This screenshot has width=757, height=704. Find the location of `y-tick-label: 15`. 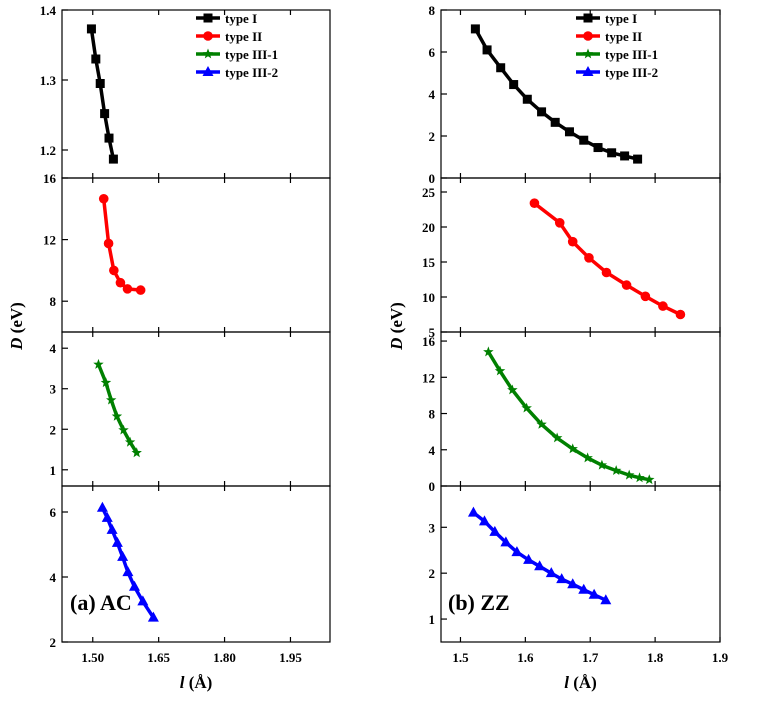

y-tick-label: 15 is located at coordinates (429, 262).